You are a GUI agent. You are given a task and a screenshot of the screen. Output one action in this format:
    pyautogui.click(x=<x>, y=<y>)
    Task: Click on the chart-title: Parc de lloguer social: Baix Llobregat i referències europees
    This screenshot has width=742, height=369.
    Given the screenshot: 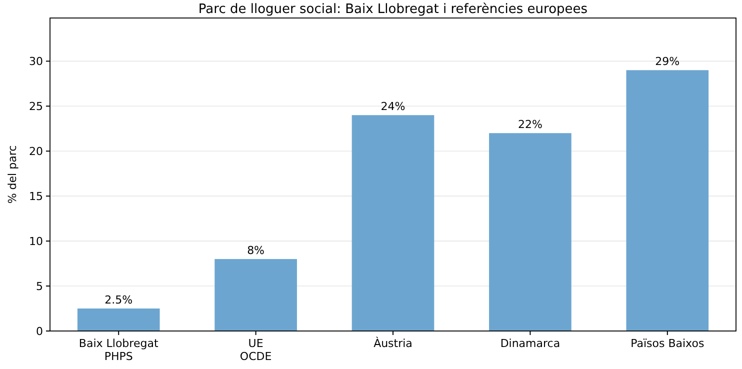 What is the action you would take?
    pyautogui.click(x=393, y=9)
    